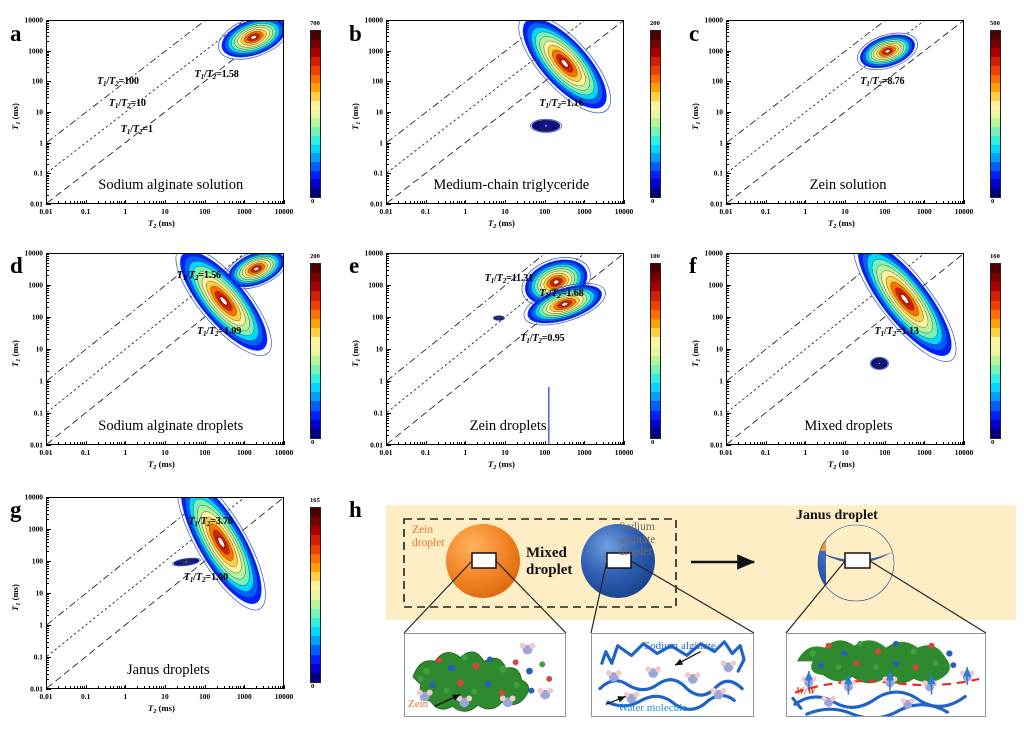 The height and width of the screenshot is (740, 1024). Describe the element at coordinates (205, 696) in the screenshot. I see `x-tick-label: 100` at that location.